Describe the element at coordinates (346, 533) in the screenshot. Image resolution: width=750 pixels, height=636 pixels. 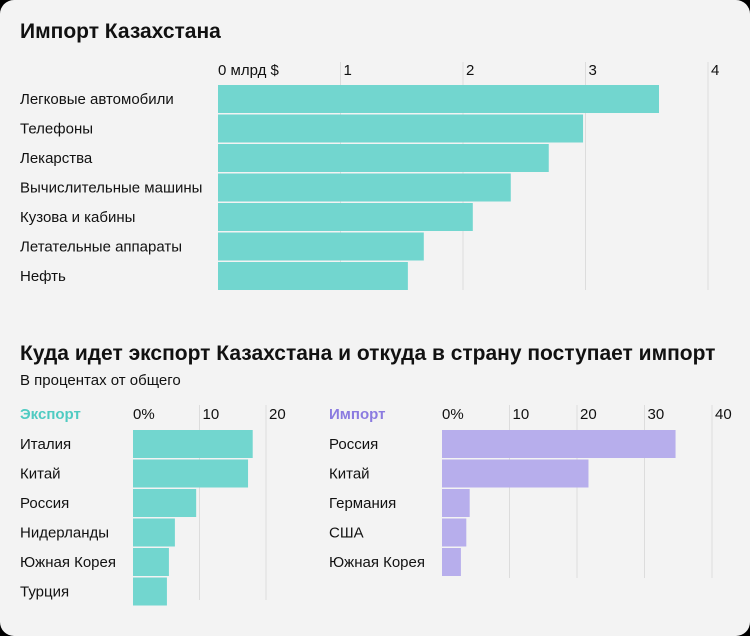
I see `category-label: США` at that location.